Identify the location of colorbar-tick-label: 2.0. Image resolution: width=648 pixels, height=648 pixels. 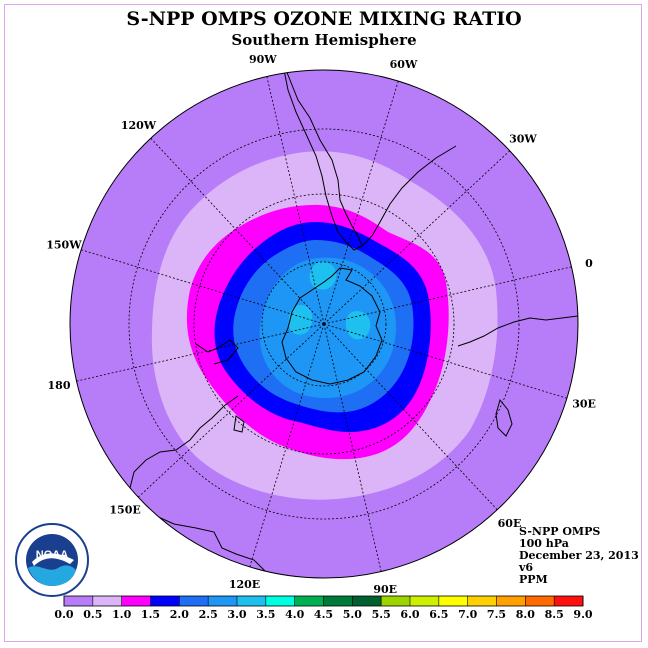
(179, 614).